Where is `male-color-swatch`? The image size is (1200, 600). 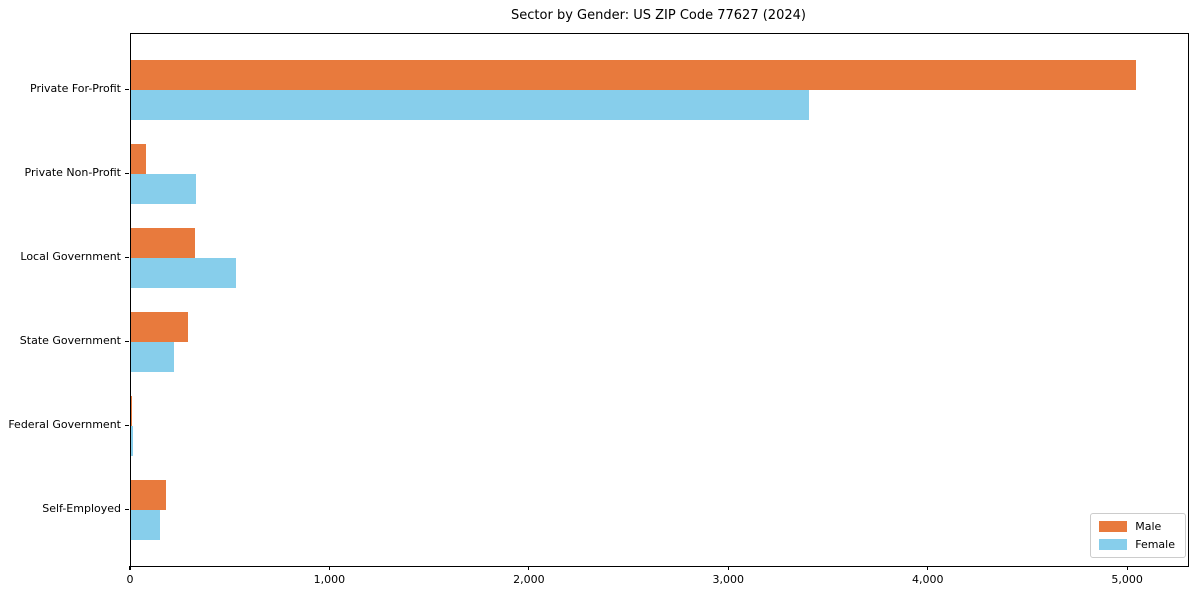 male-color-swatch is located at coordinates (1113, 526).